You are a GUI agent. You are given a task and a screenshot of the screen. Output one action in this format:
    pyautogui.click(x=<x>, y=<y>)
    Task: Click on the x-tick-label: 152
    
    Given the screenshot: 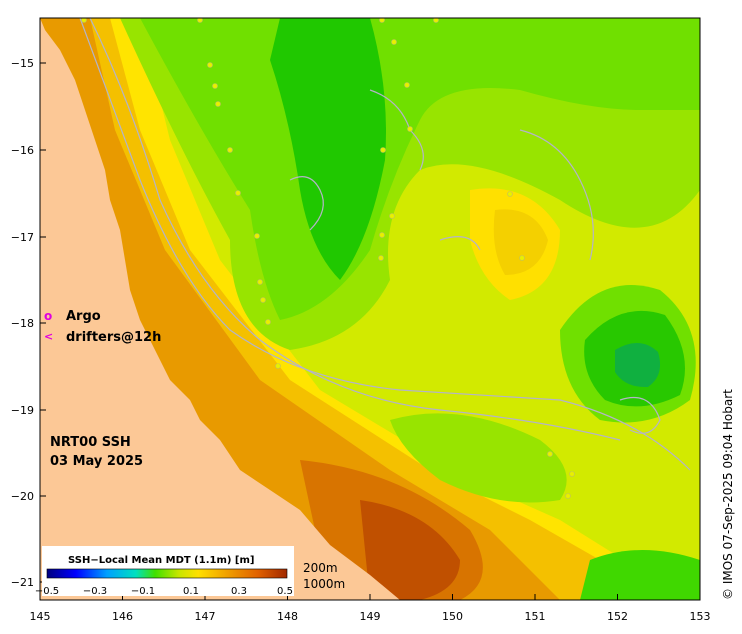 What is the action you would take?
    pyautogui.click(x=617, y=616)
    